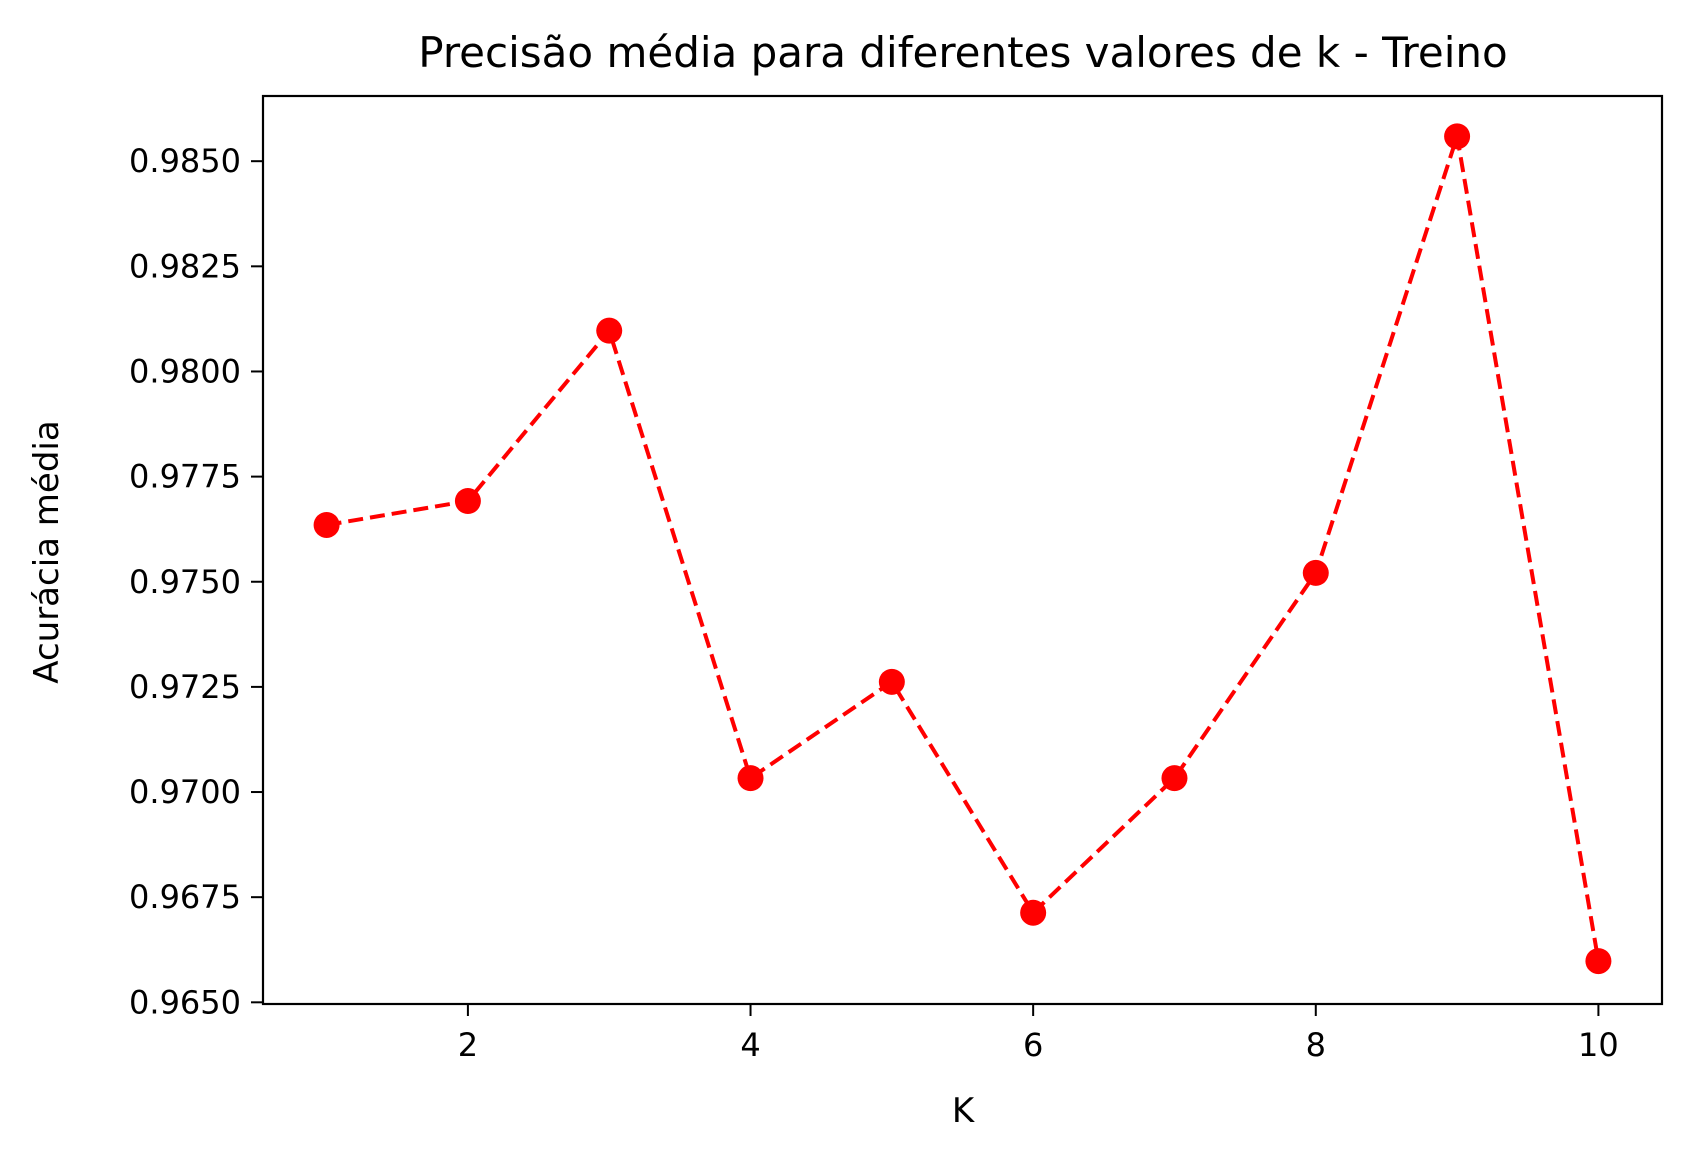 The height and width of the screenshot is (1160, 1686). What do you see at coordinates (964, 1111) in the screenshot?
I see `x-axis-label: K` at bounding box center [964, 1111].